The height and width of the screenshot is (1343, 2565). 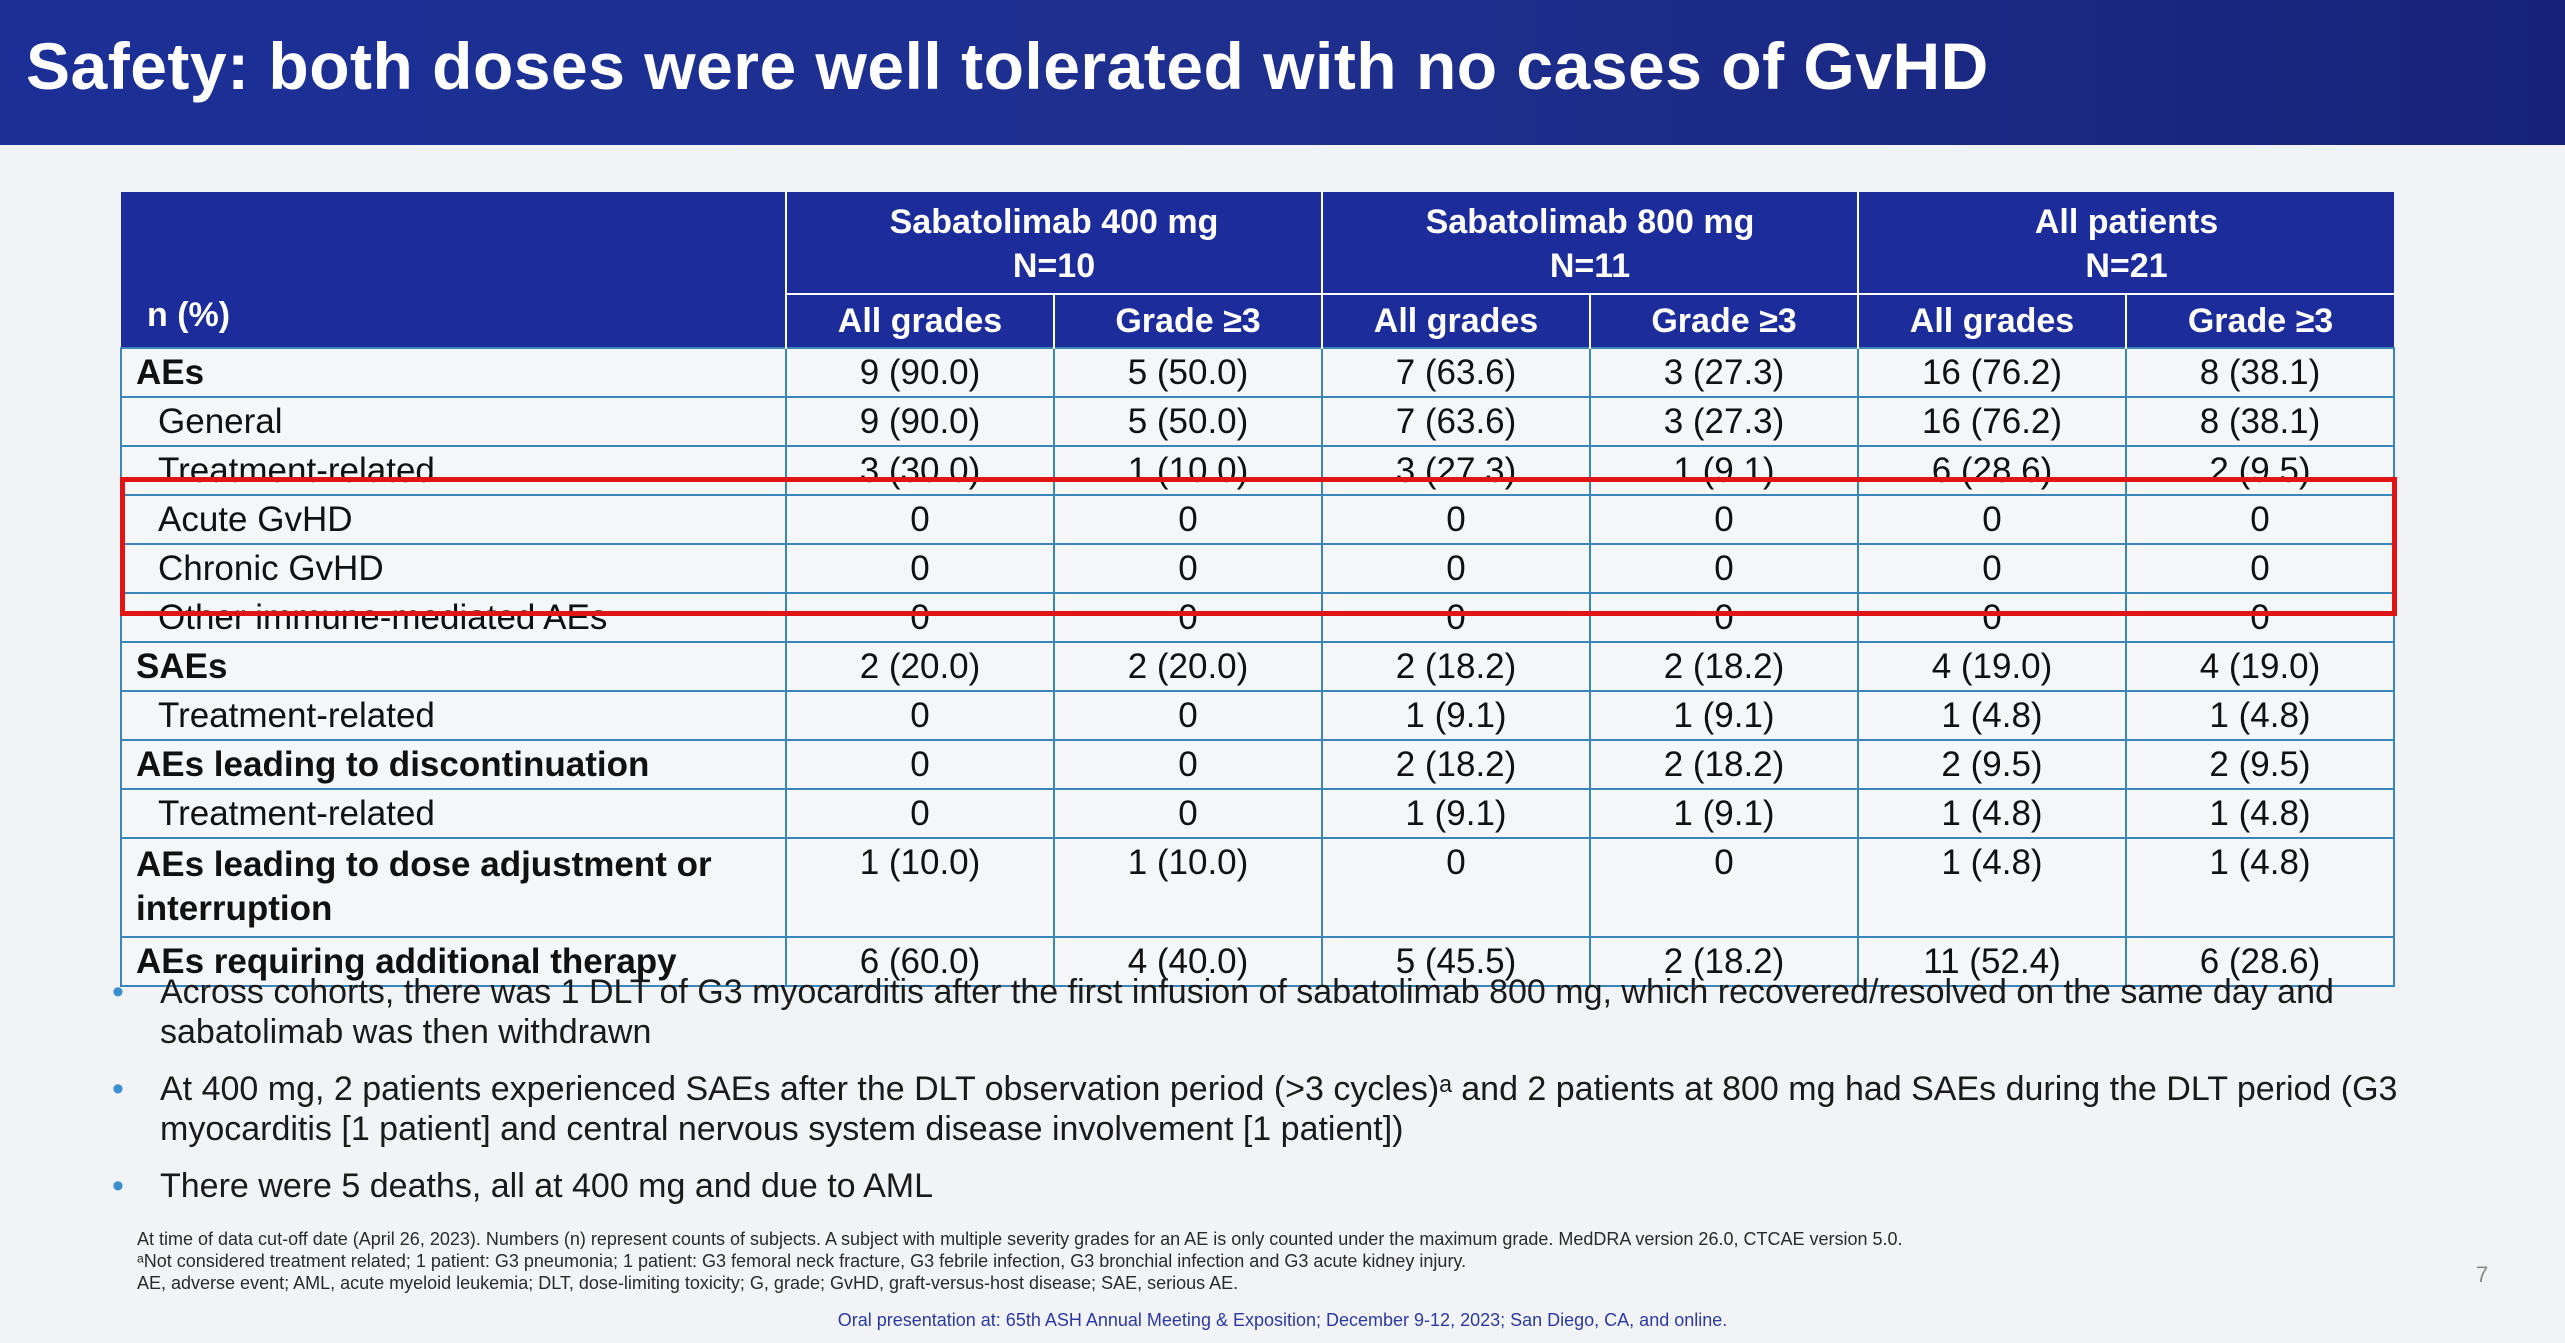 I want to click on group-name: Sabatolimab 400 mg, so click(x=1054, y=222).